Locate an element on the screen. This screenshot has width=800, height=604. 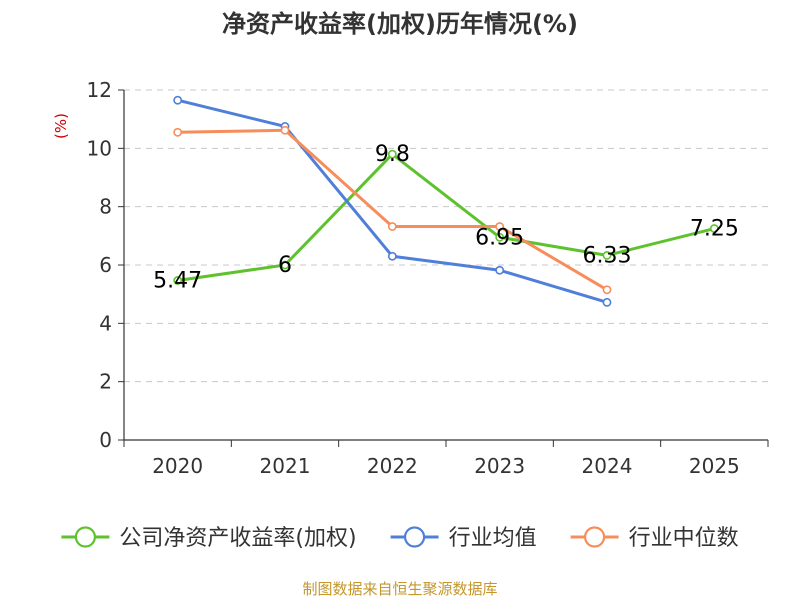
x-tick-label: 2021 is located at coordinates (285, 466).